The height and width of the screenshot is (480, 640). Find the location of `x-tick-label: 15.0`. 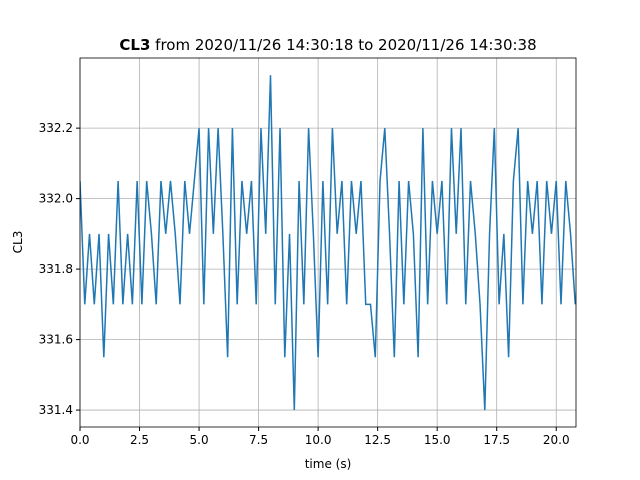

x-tick-label: 15.0 is located at coordinates (437, 440).